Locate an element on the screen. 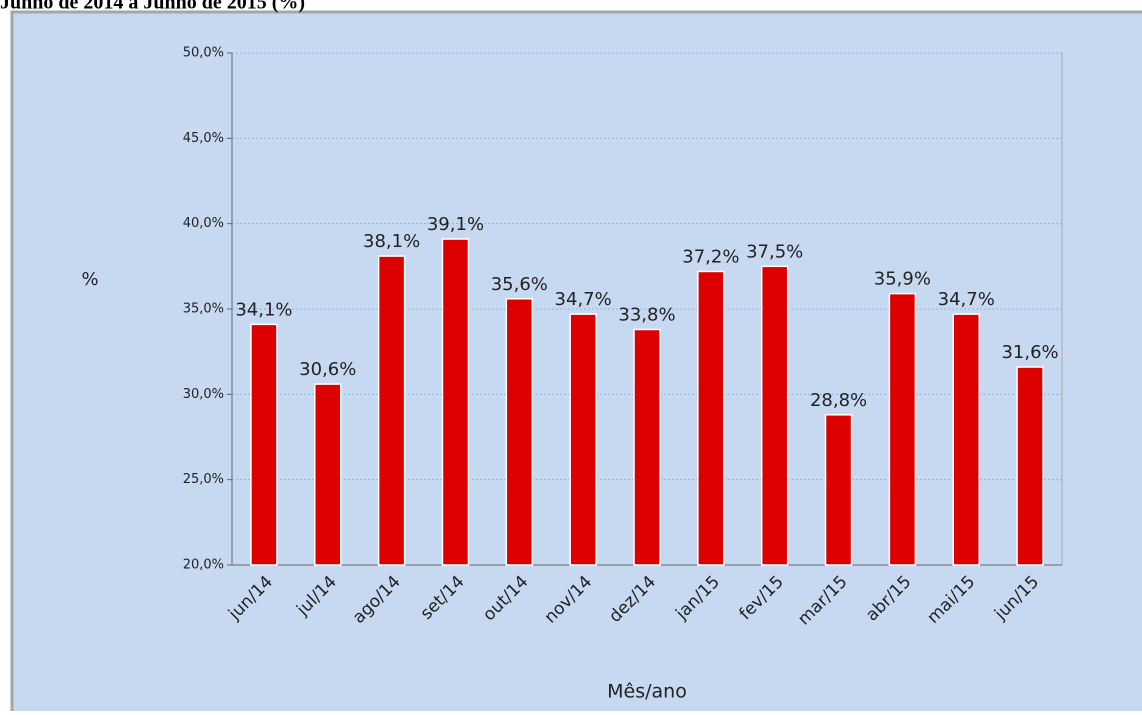  y-tick-label: 45,0% is located at coordinates (203, 138).